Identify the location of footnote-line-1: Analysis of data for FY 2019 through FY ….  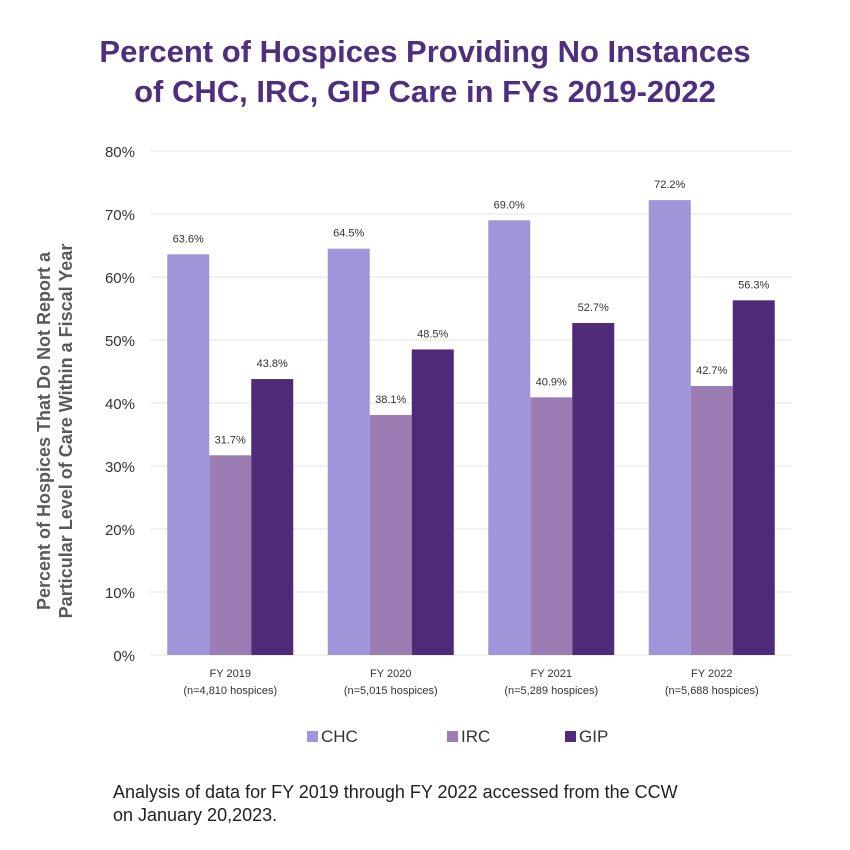
(395, 792).